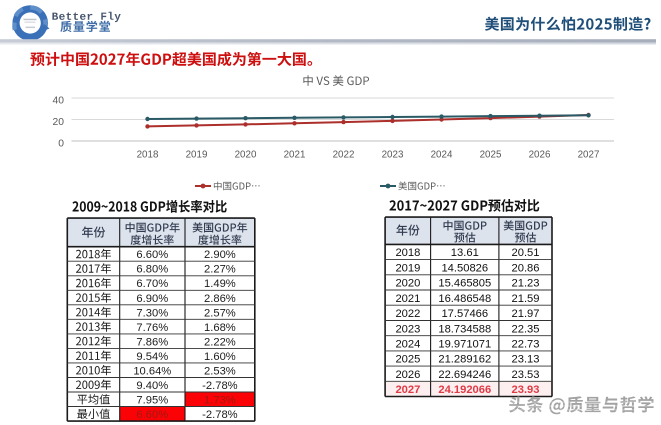  Describe the element at coordinates (464, 268) in the screenshot. I see `svg-text: 14.50826` at that location.